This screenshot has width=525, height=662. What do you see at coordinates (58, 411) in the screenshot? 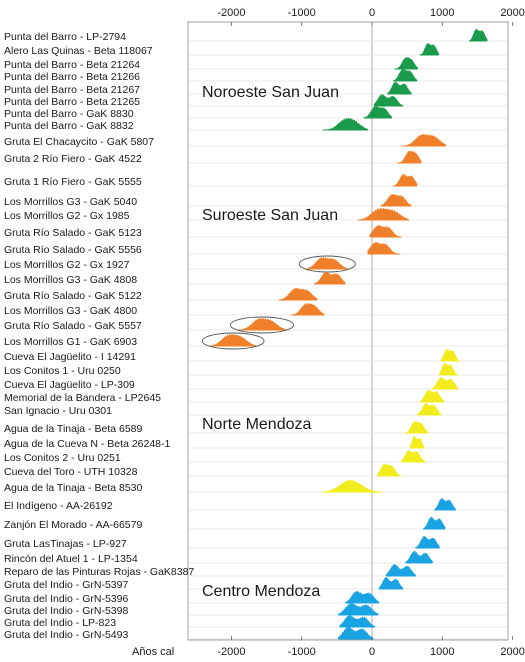
I see `row-label: San Ignacio - Uru 0301` at bounding box center [58, 411].